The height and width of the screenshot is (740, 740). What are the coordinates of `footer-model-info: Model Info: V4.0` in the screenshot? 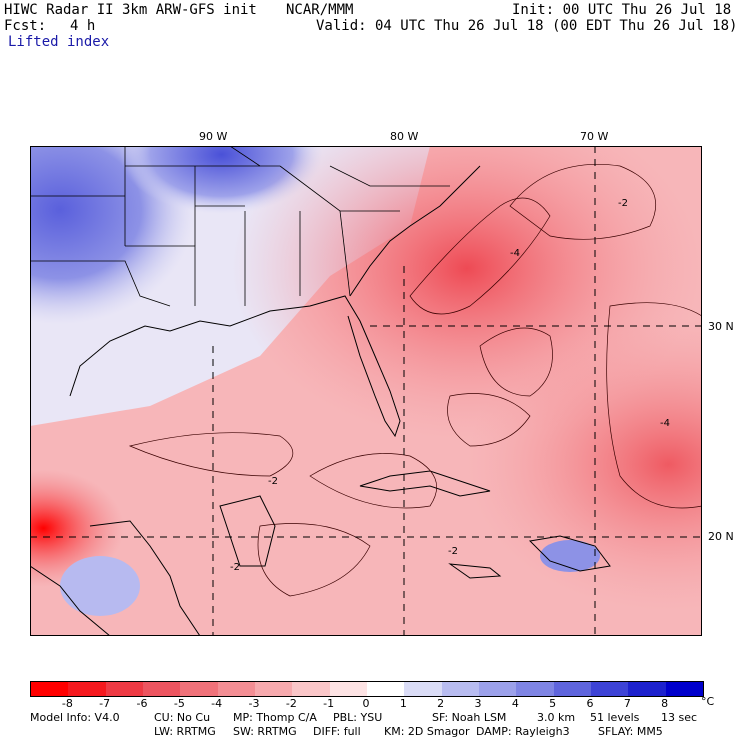 It's located at (75, 717).